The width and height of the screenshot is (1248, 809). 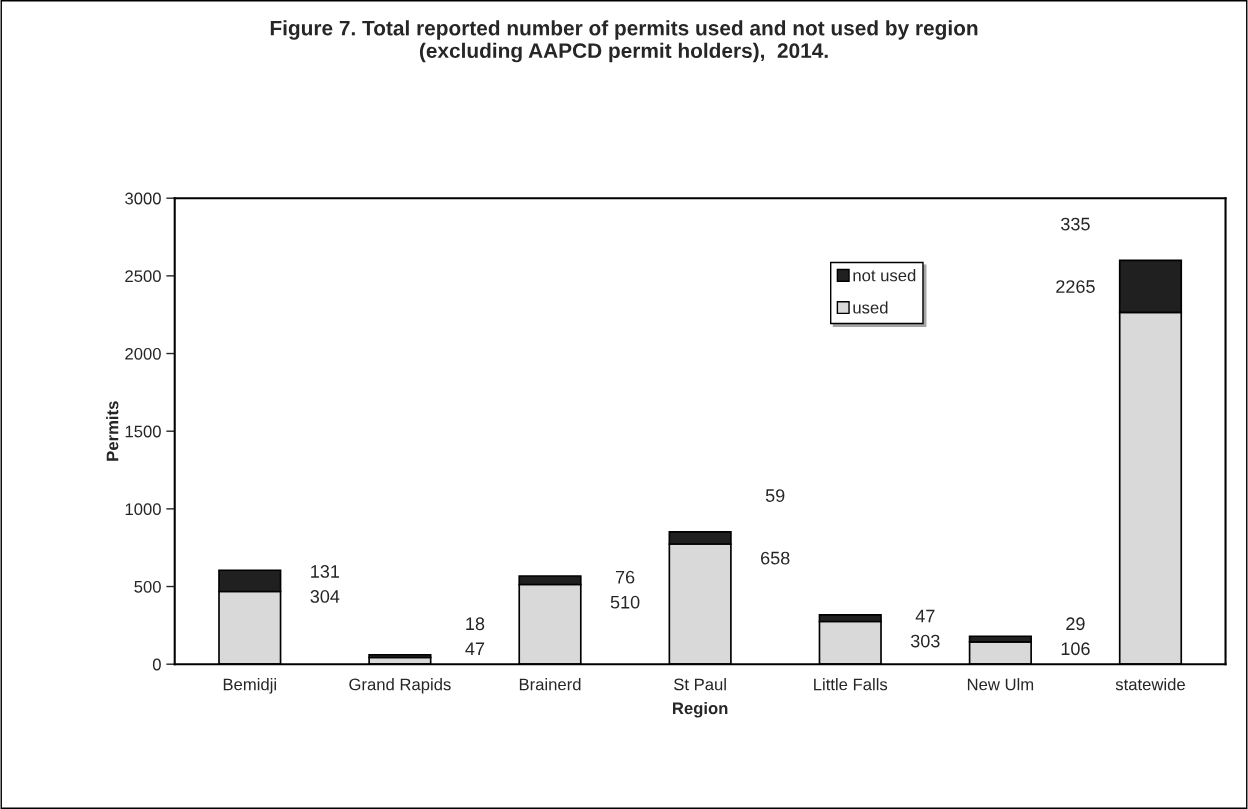 What do you see at coordinates (700, 709) in the screenshot?
I see `x-axis-title: Region` at bounding box center [700, 709].